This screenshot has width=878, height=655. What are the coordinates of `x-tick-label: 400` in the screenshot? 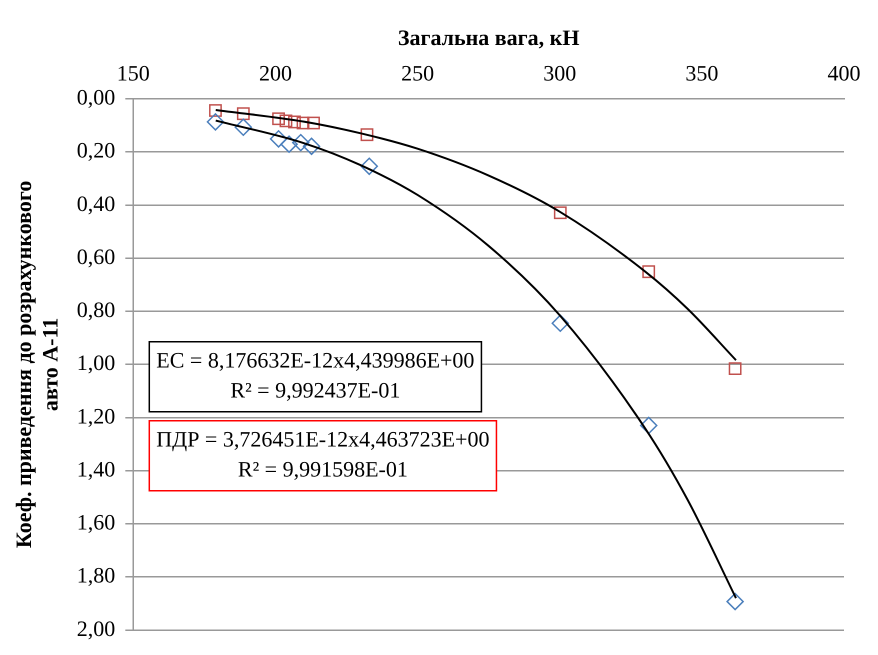 It's located at (844, 73).